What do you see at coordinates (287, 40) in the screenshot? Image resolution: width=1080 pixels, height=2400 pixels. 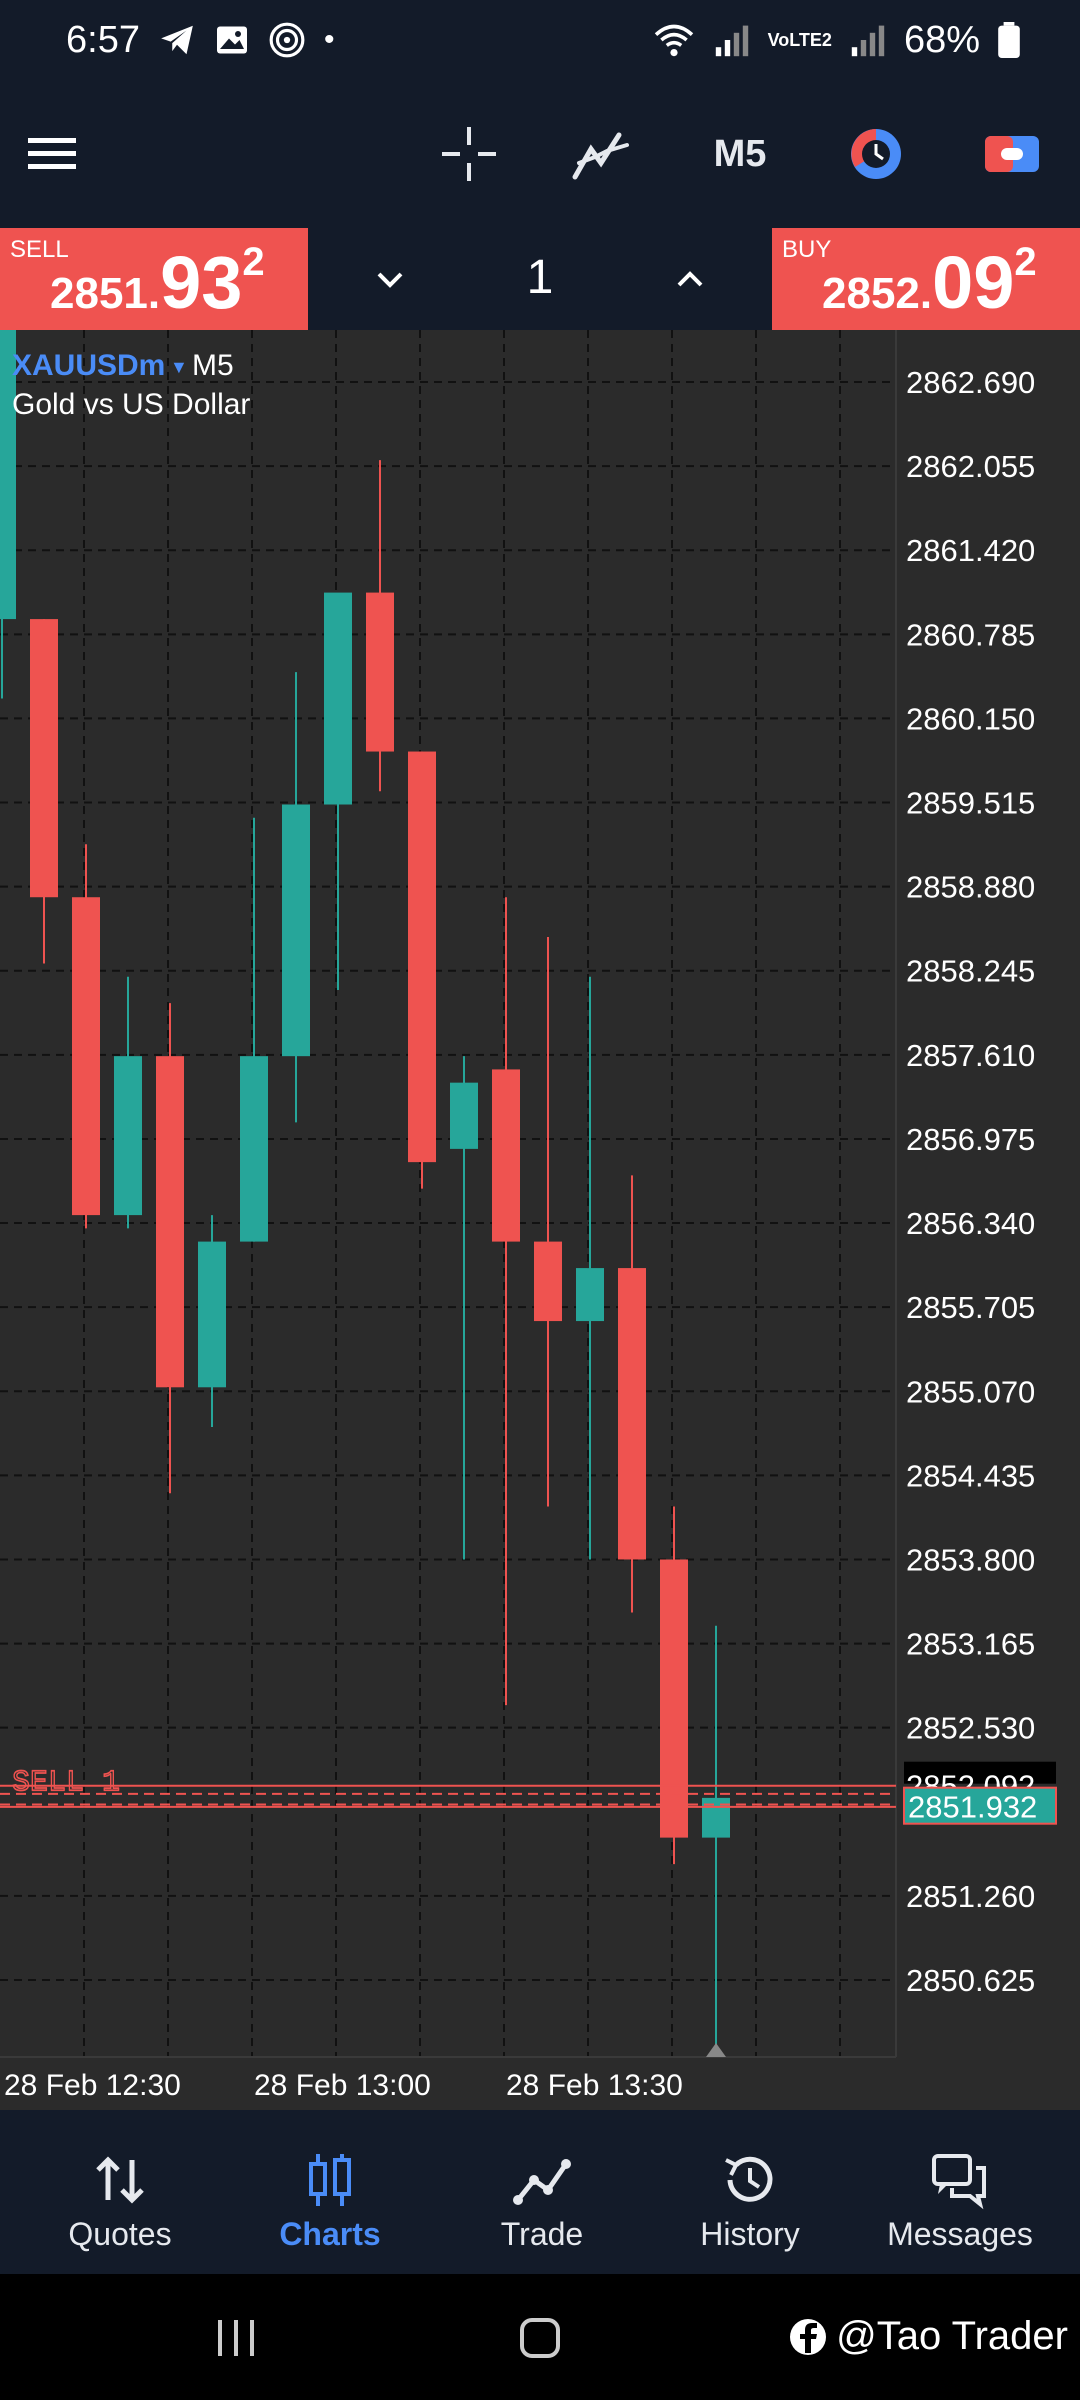 I see `fingerprint-icon` at bounding box center [287, 40].